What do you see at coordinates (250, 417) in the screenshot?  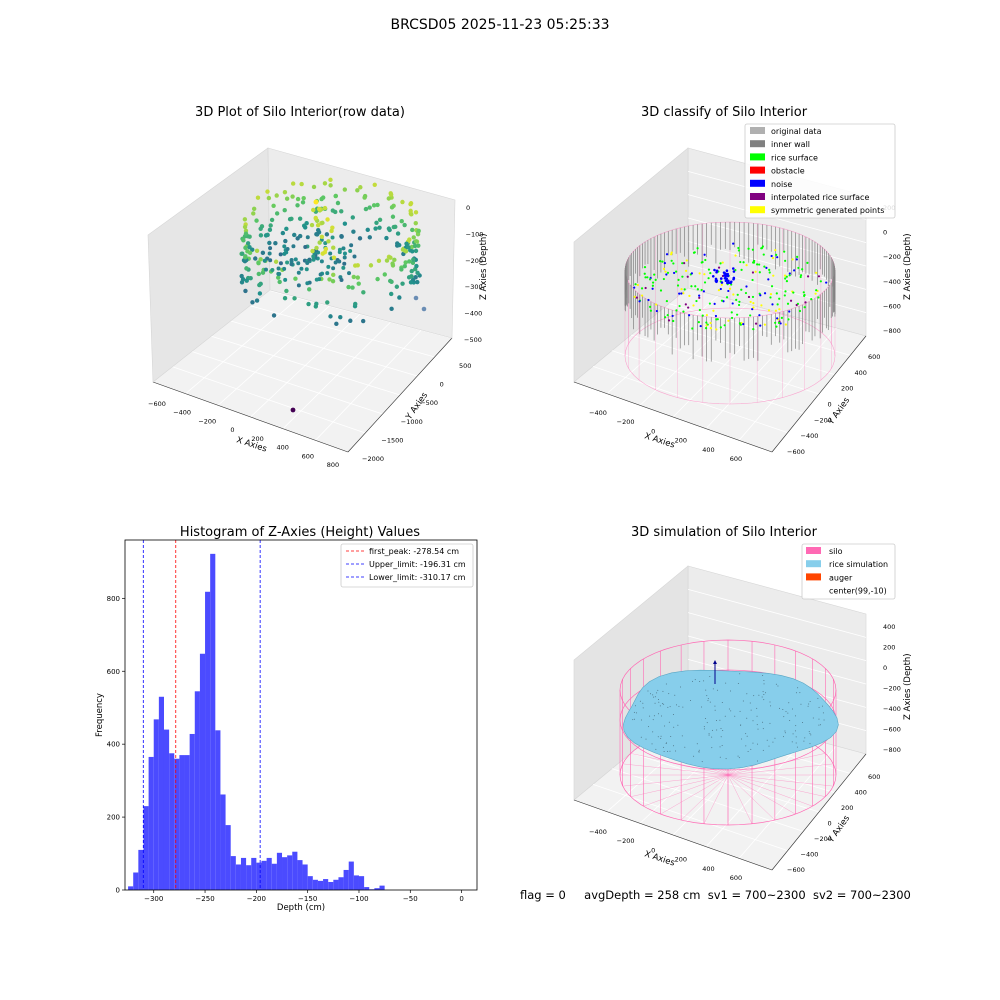 I see `x-axis-line` at bounding box center [250, 417].